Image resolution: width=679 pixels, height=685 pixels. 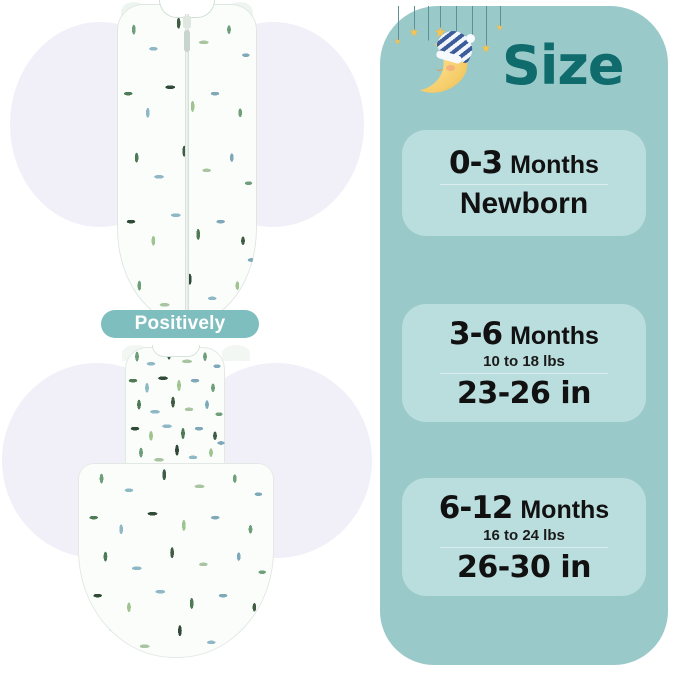 I want to click on size-card-3-6-months: 3-6 Months 10 to 18 lbs 23-26 in, so click(x=524, y=363).